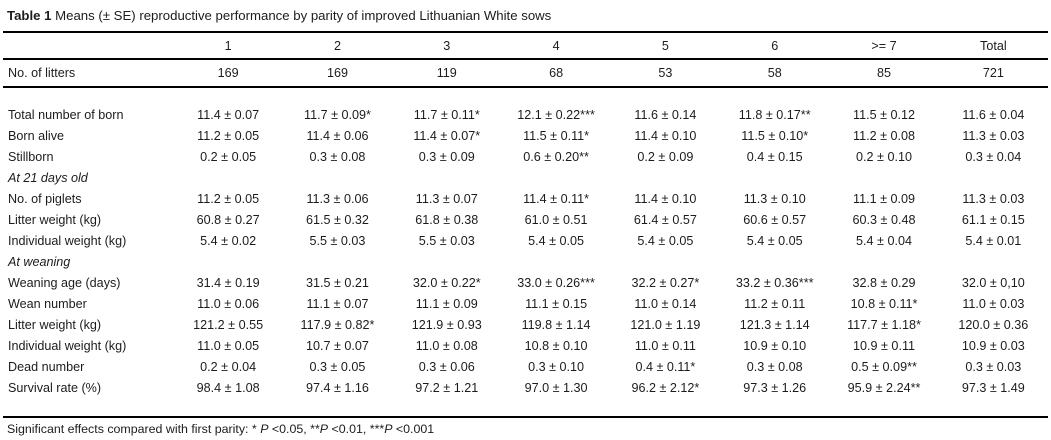 The image size is (1051, 440). What do you see at coordinates (665, 303) in the screenshot?
I see `cell-value: 11.0 ± 0.14` at bounding box center [665, 303].